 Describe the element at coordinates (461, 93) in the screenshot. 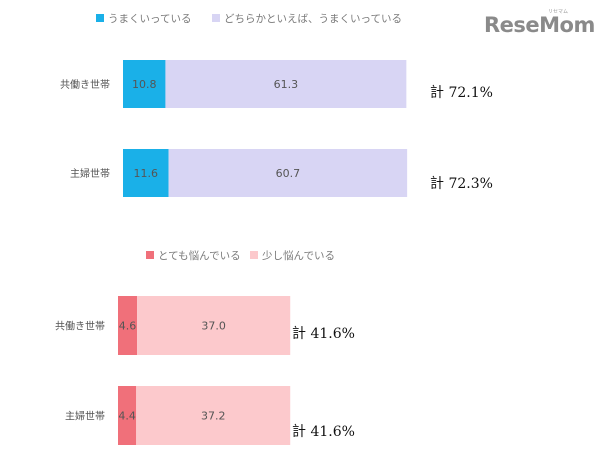

I see `total-label: 計 72.1%` at that location.